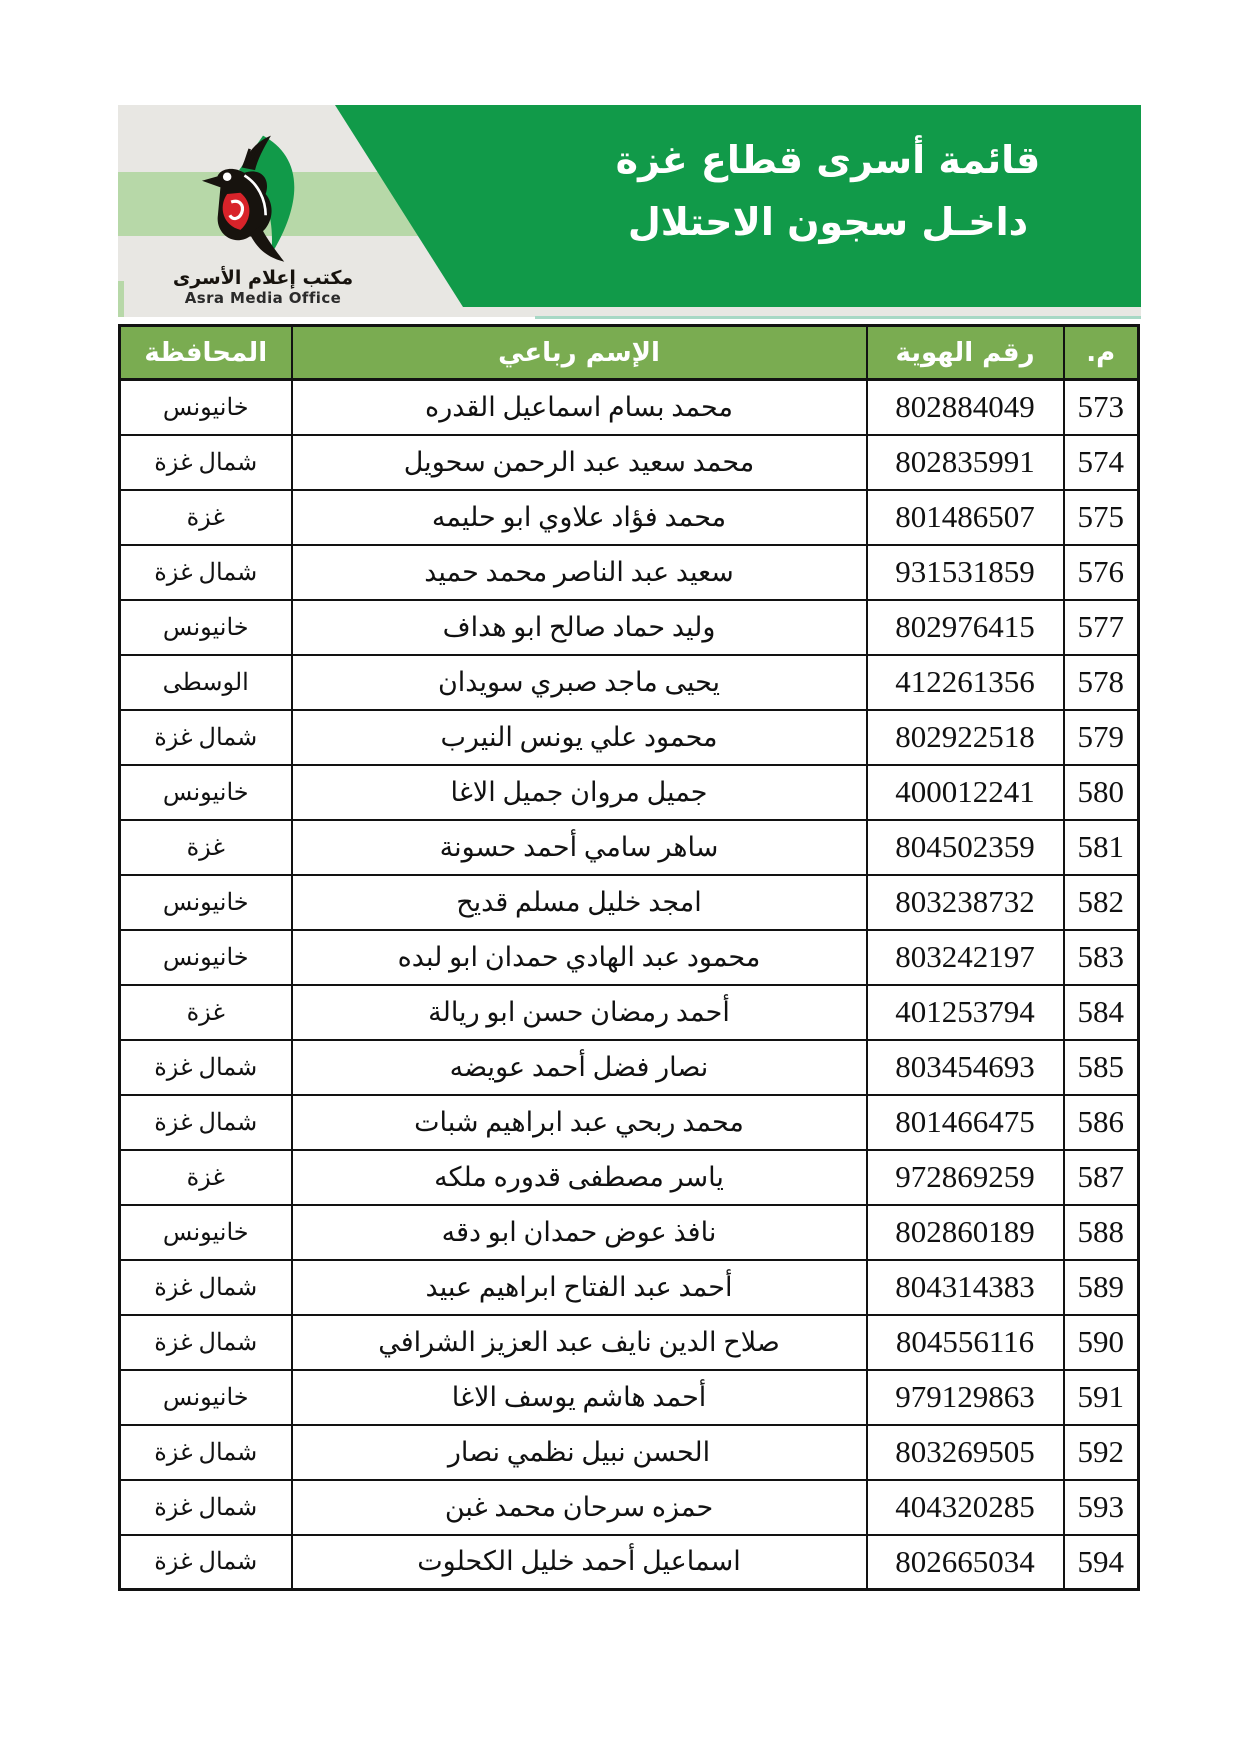  What do you see at coordinates (1101, 1562) in the screenshot?
I see `cell-index: 594` at bounding box center [1101, 1562].